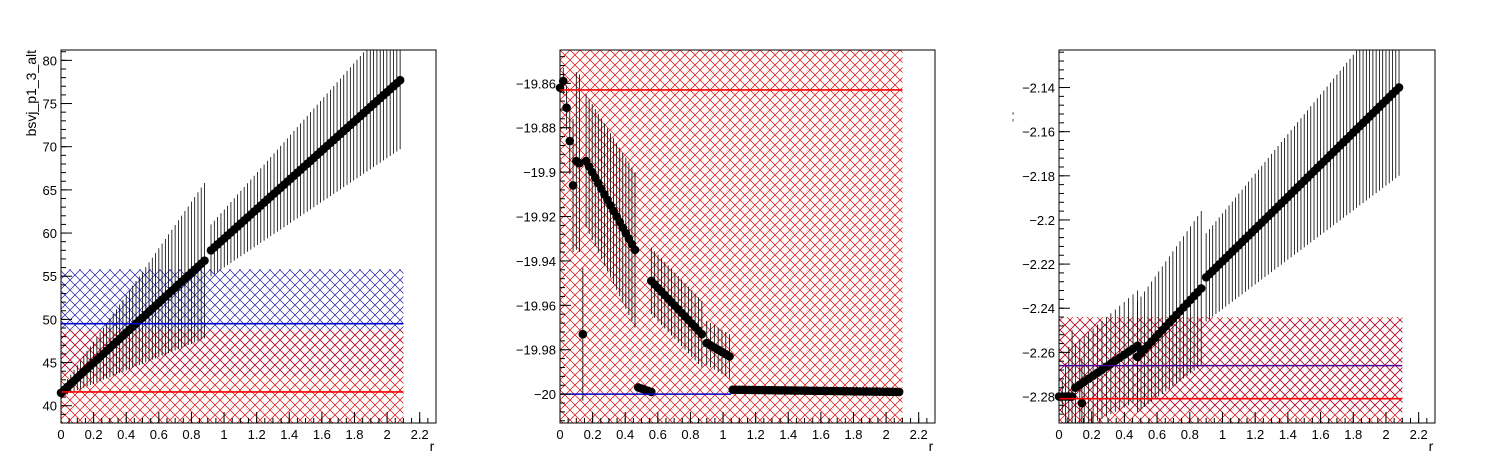  What do you see at coordinates (1038, 397) in the screenshot?
I see `y-tick-label: −2.28` at bounding box center [1038, 397].